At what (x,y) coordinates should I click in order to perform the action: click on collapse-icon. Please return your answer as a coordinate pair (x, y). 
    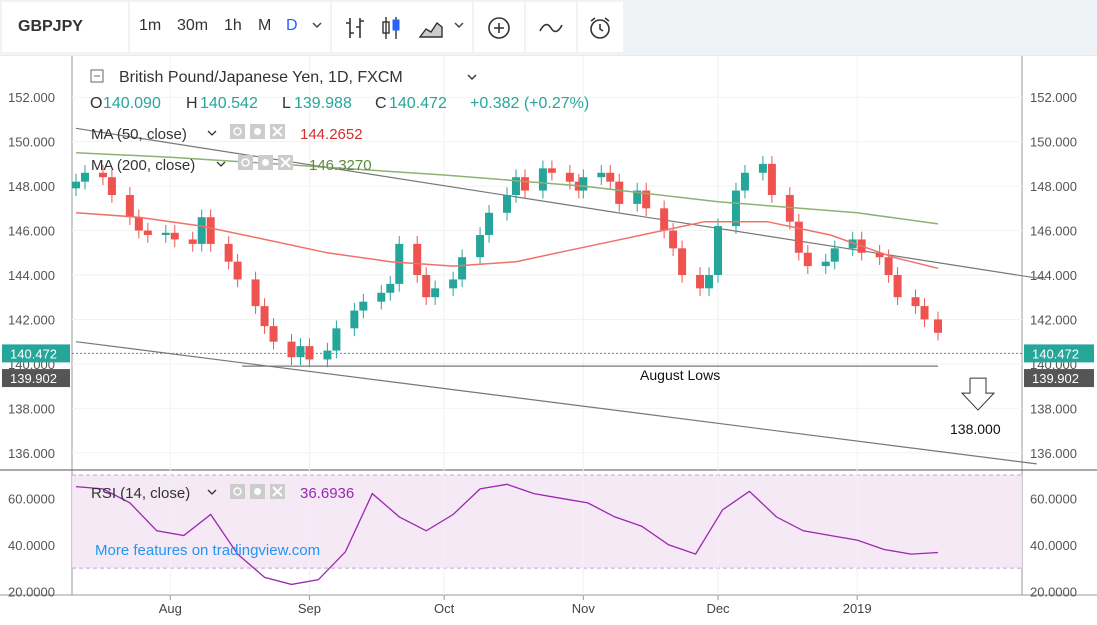
    Looking at the image, I should click on (97, 76).